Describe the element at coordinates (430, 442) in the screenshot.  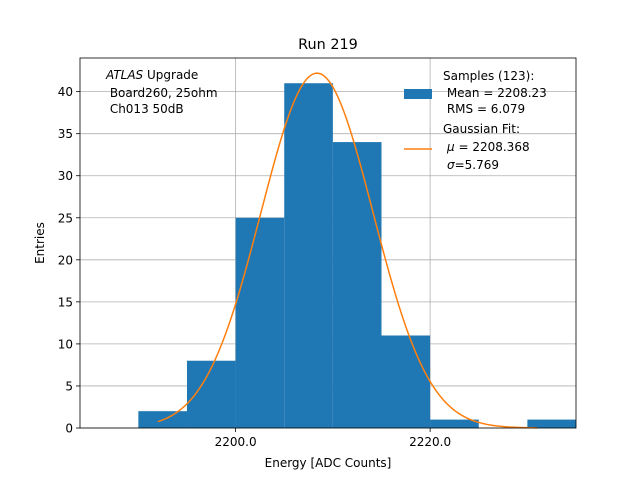
I see `x-tick-label: 2220.0` at that location.